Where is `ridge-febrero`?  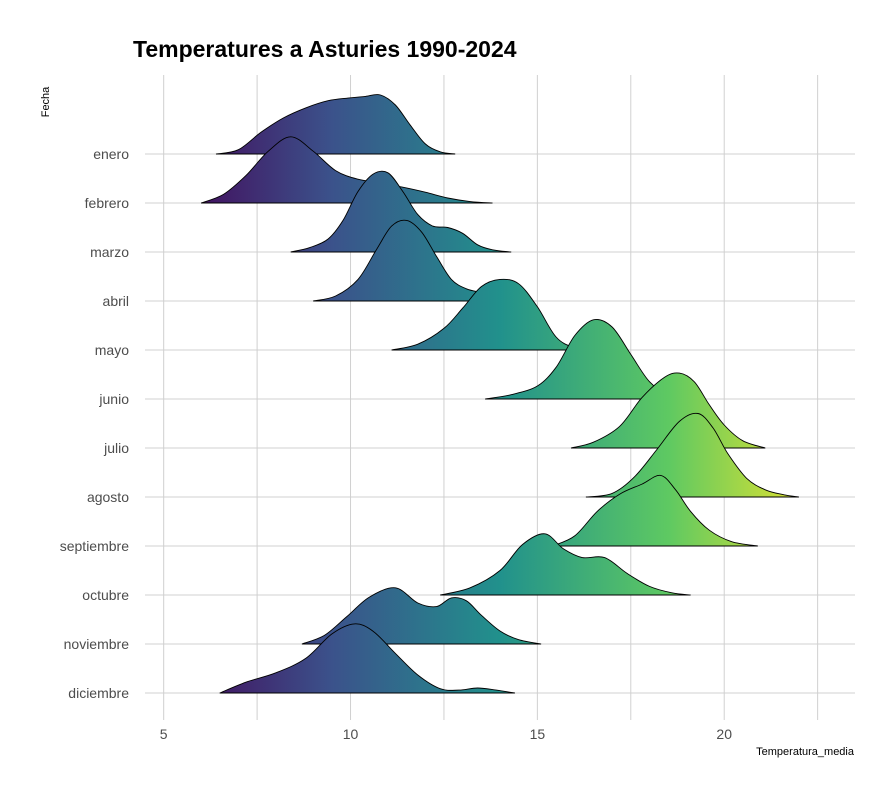
ridge-febrero is located at coordinates (346, 170).